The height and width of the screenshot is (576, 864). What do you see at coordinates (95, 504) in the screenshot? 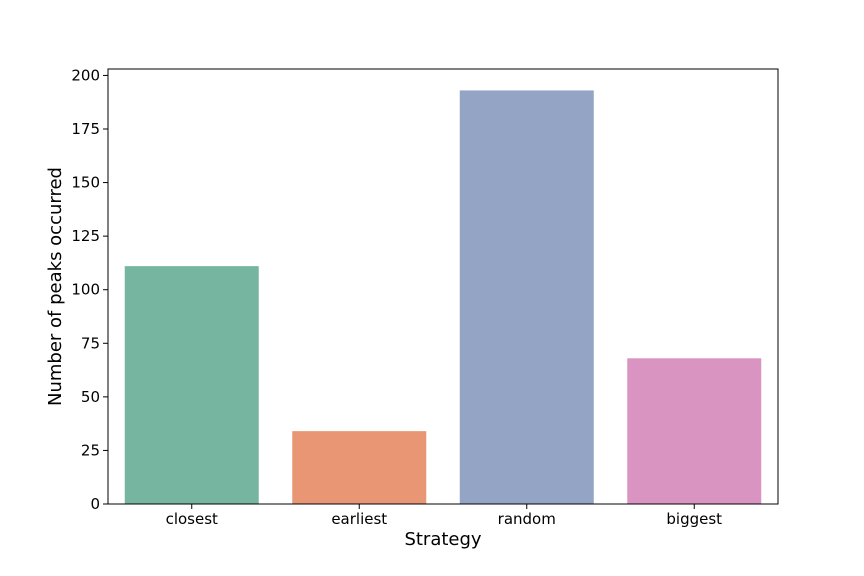
I see `y-tick-label: 0` at bounding box center [95, 504].